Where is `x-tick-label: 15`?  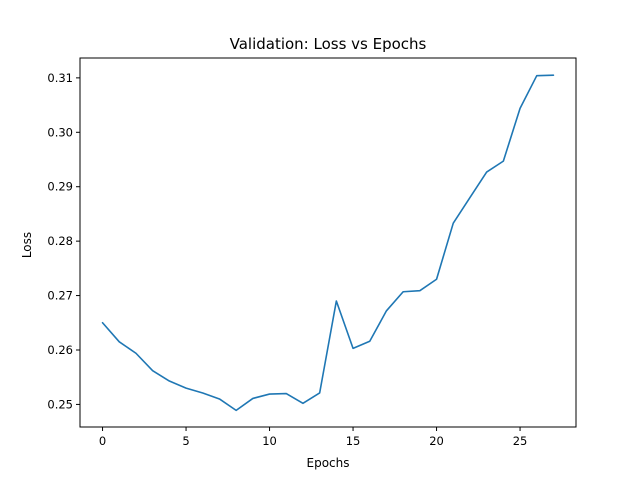
x-tick-label: 15 is located at coordinates (353, 441).